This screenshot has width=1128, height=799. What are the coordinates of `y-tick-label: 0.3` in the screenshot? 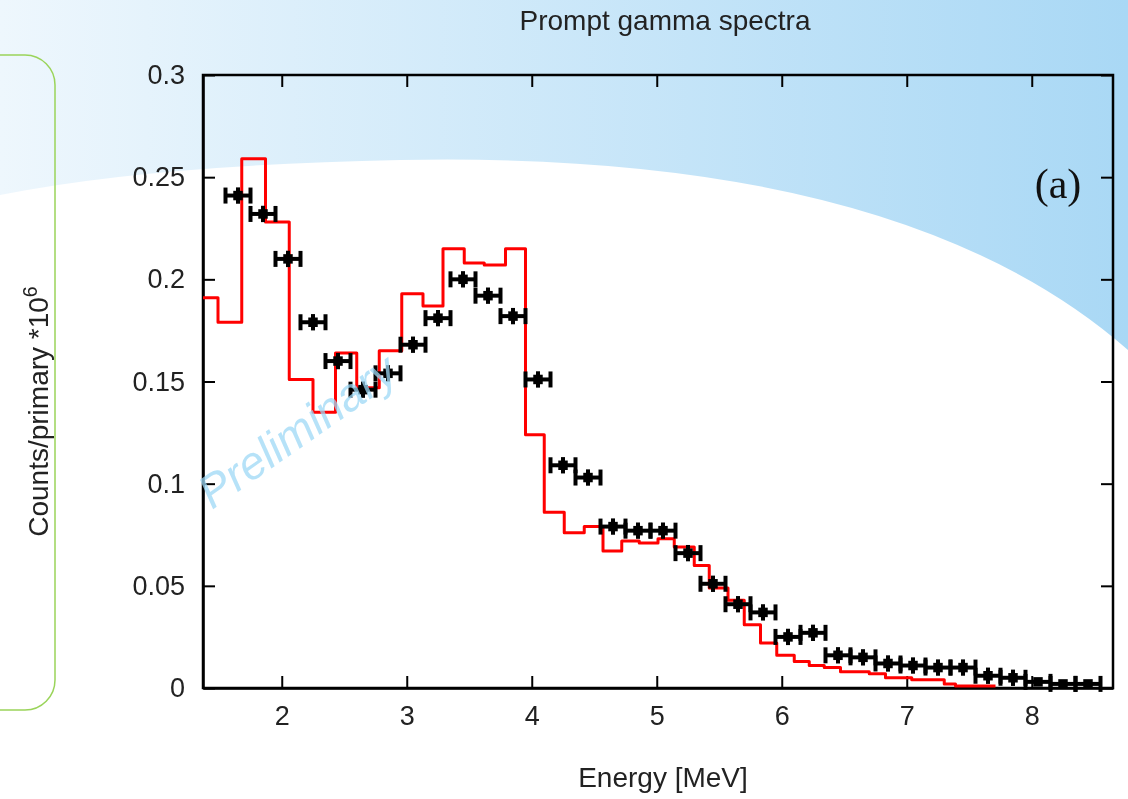 It's located at (166, 75).